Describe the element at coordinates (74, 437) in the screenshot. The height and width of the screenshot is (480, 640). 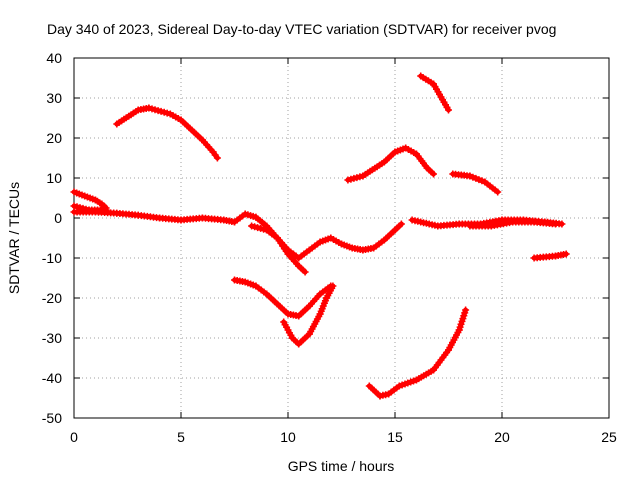
I see `x-tick-label: 0` at that location.